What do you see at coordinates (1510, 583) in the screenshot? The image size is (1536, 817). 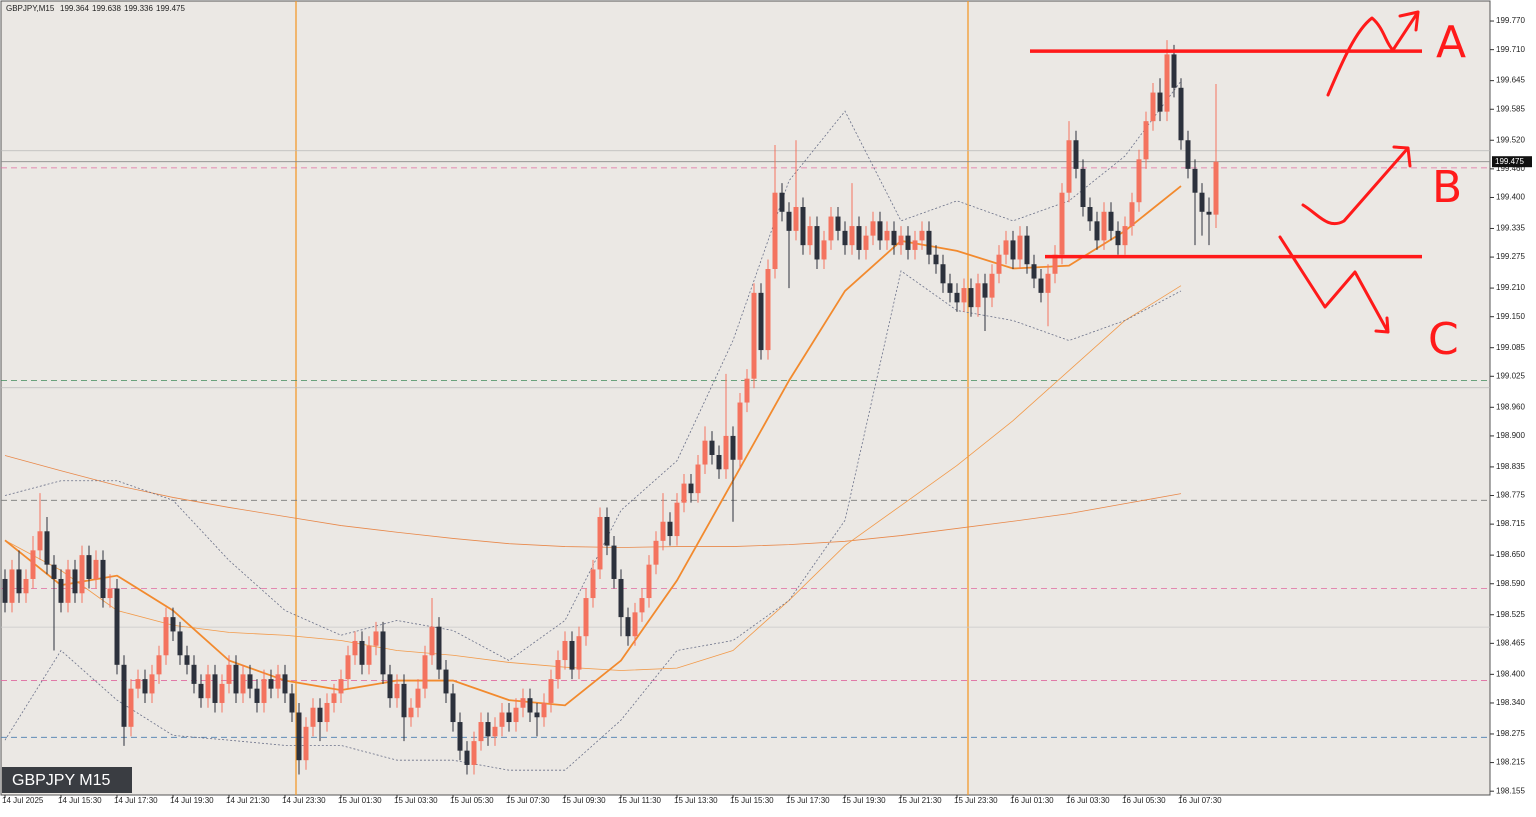 I see `y-tick-label: 198.590` at bounding box center [1510, 583].